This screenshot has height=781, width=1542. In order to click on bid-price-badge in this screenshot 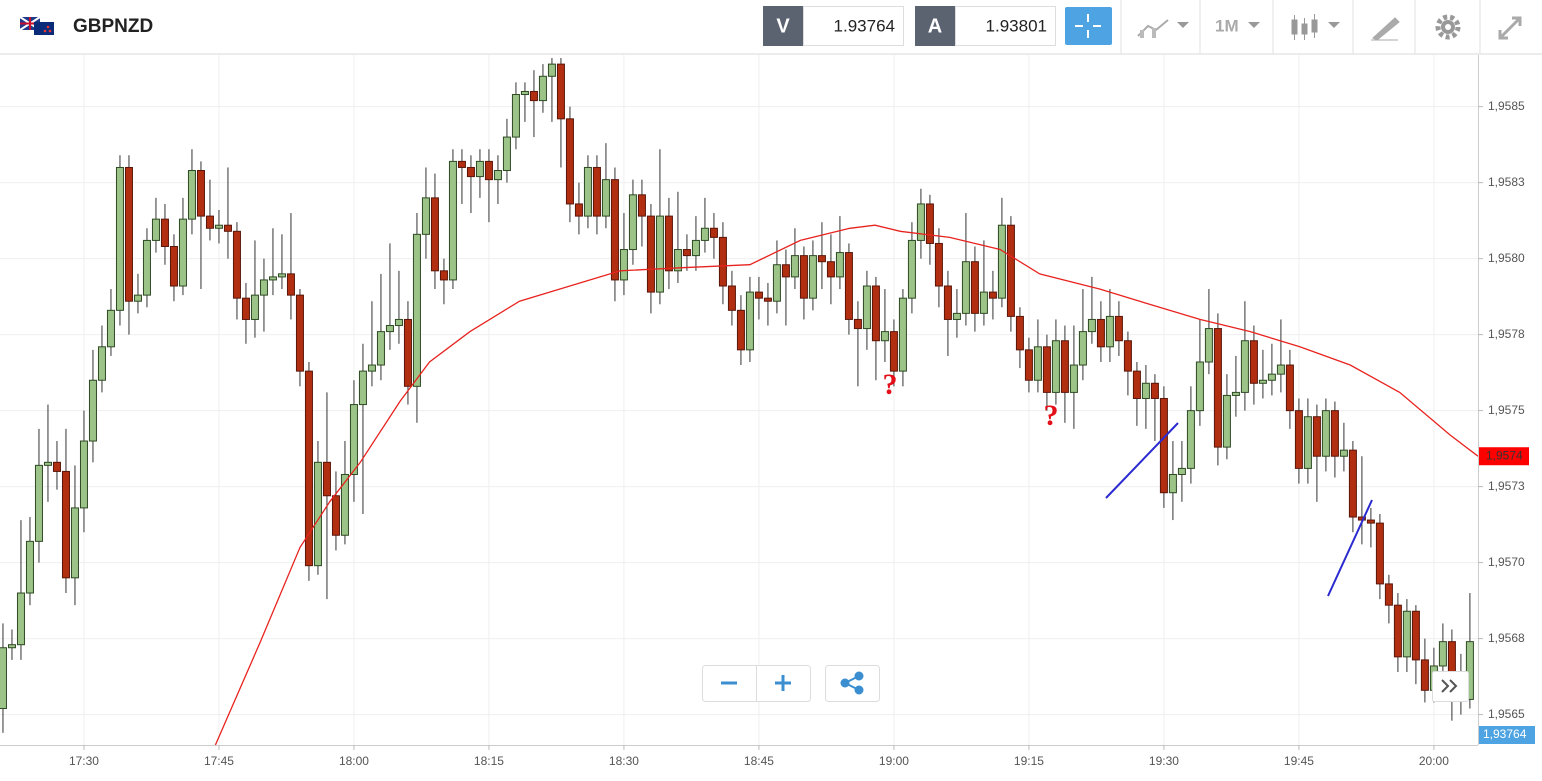, I will do `click(1507, 735)`.